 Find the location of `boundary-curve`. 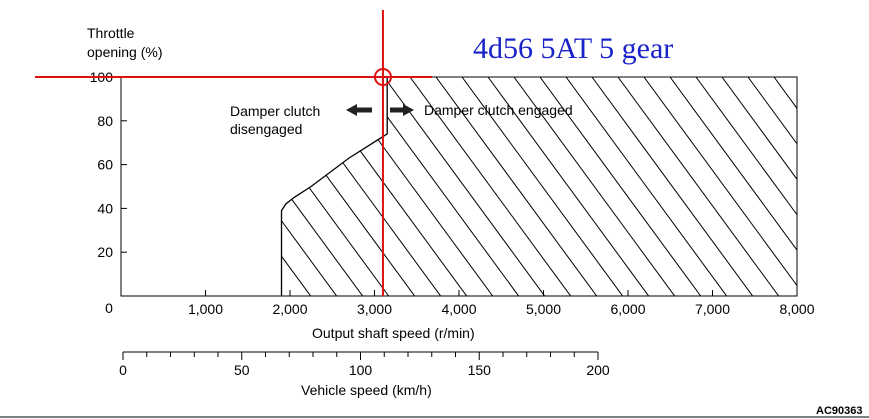

boundary-curve is located at coordinates (334, 186).